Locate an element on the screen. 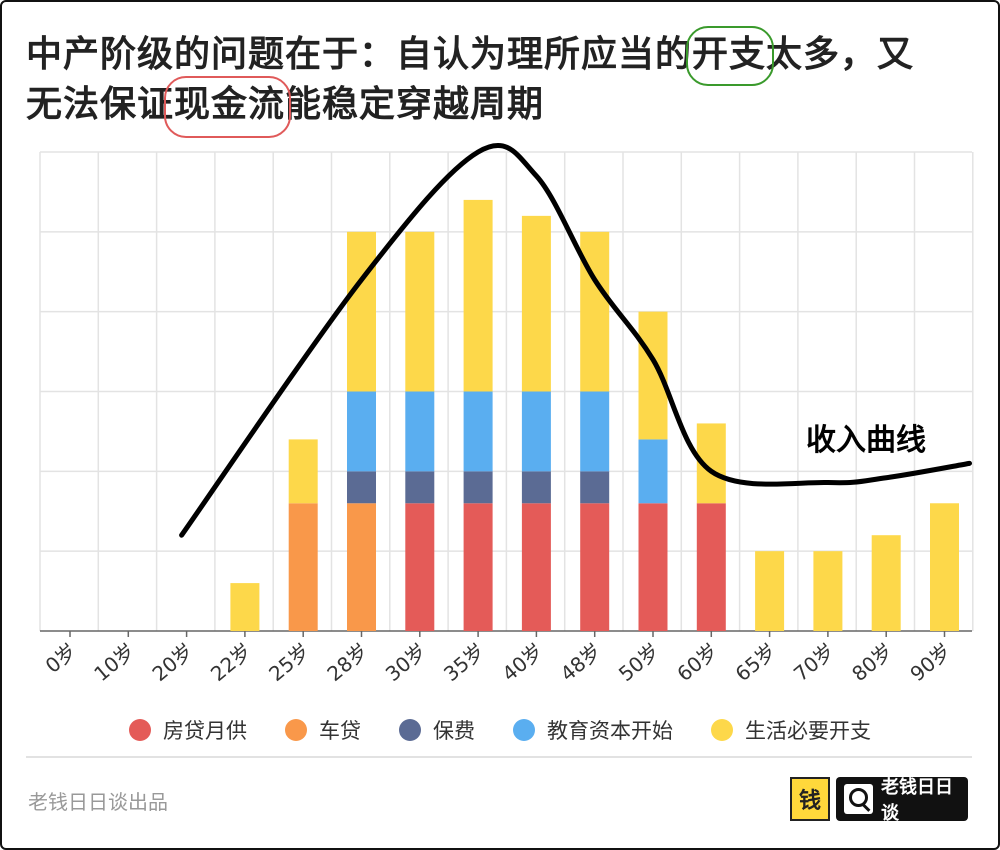 Image resolution: width=1000 pixels, height=850 pixels. brand-badge: 老钱日日谈 is located at coordinates (902, 800).